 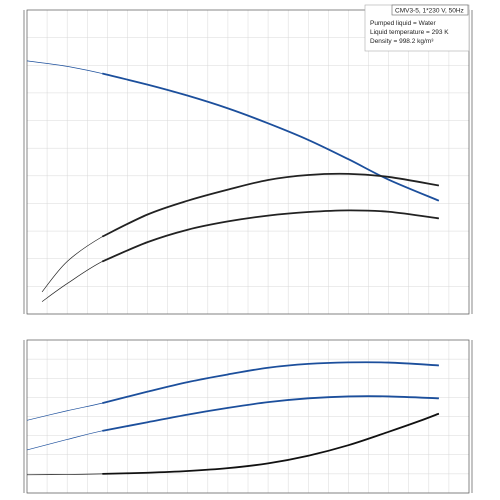 I want to click on info-line-density: Density = 998.2 kg/m³, so click(x=402, y=41).